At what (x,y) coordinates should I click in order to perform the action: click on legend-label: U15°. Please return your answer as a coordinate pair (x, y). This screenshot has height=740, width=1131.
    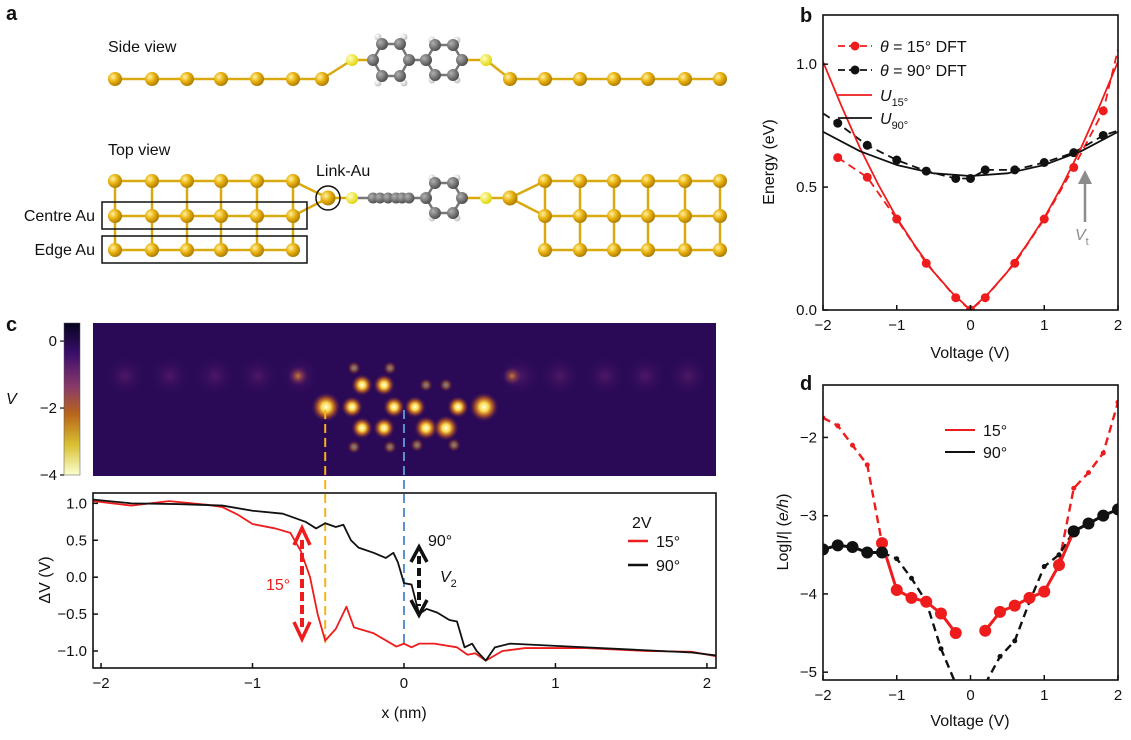
    Looking at the image, I should click on (894, 98).